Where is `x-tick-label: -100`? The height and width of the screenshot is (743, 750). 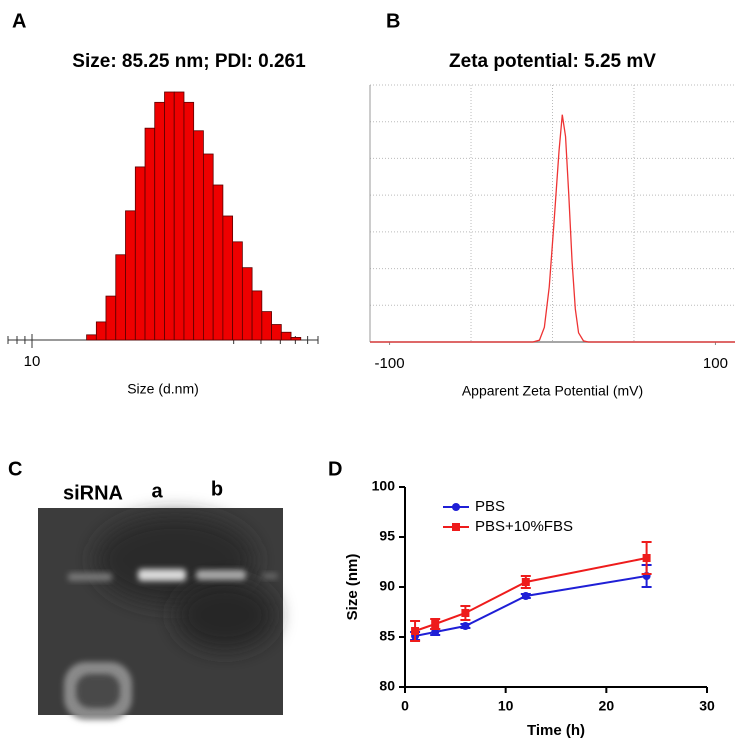
x-tick-label: -100 is located at coordinates (390, 363).